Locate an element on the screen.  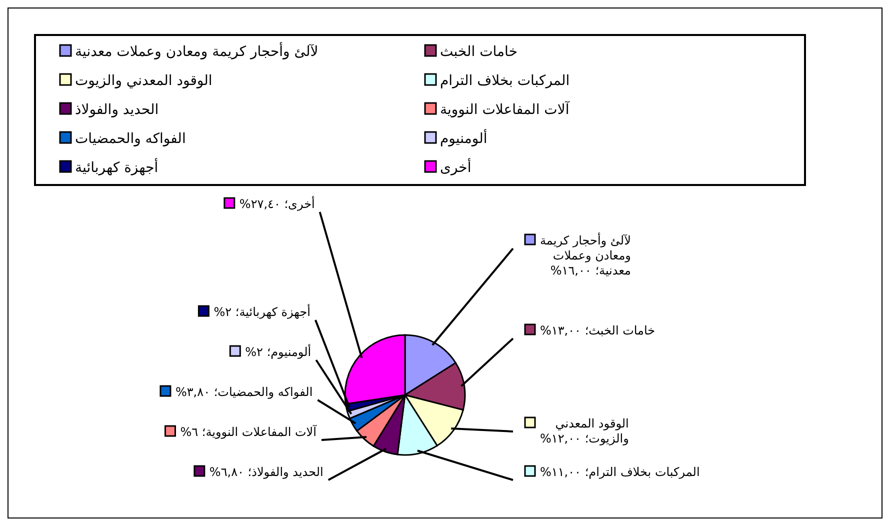
category-label: خامات الخبث؛ ١٣,٠٠% is located at coordinates (598, 330).